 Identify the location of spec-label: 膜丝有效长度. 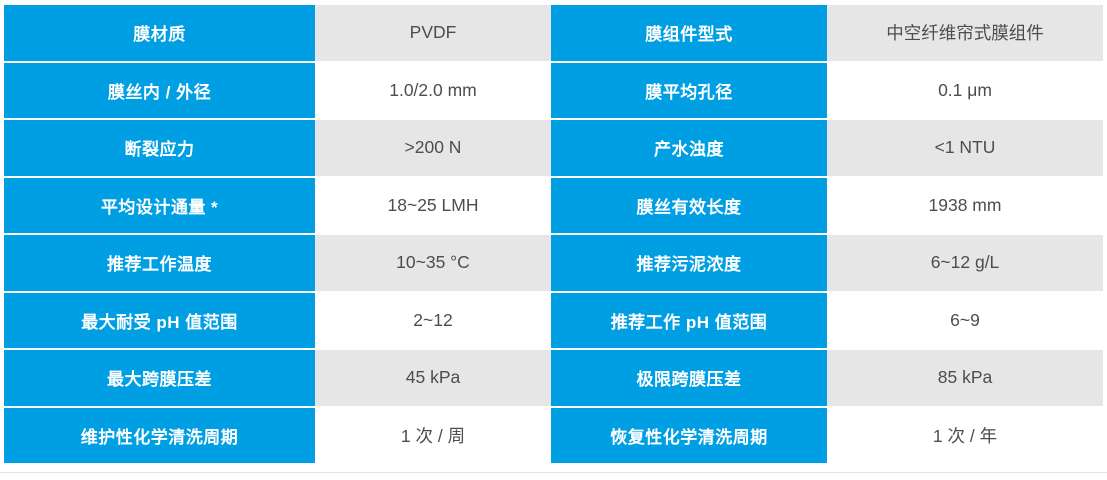
(689, 205).